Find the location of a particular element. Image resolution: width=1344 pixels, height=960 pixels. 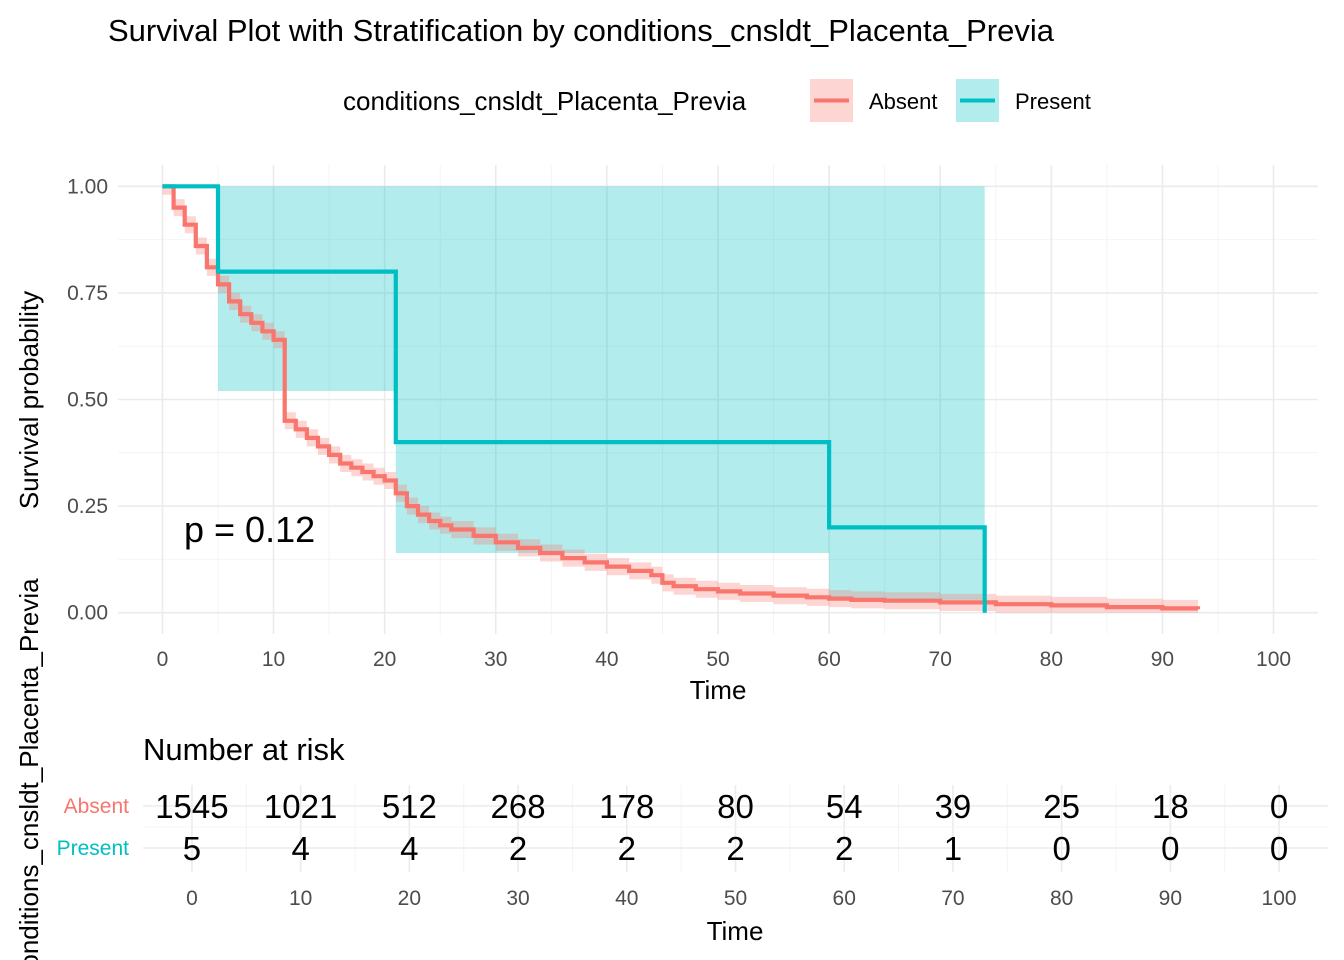

x-tick-label: 50 is located at coordinates (717, 659).